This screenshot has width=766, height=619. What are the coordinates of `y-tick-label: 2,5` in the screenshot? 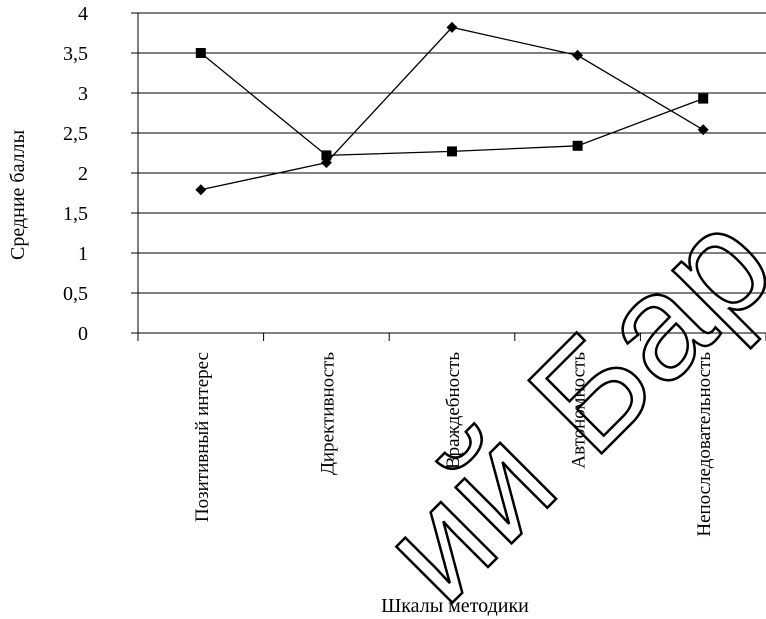 It's located at (75, 134).